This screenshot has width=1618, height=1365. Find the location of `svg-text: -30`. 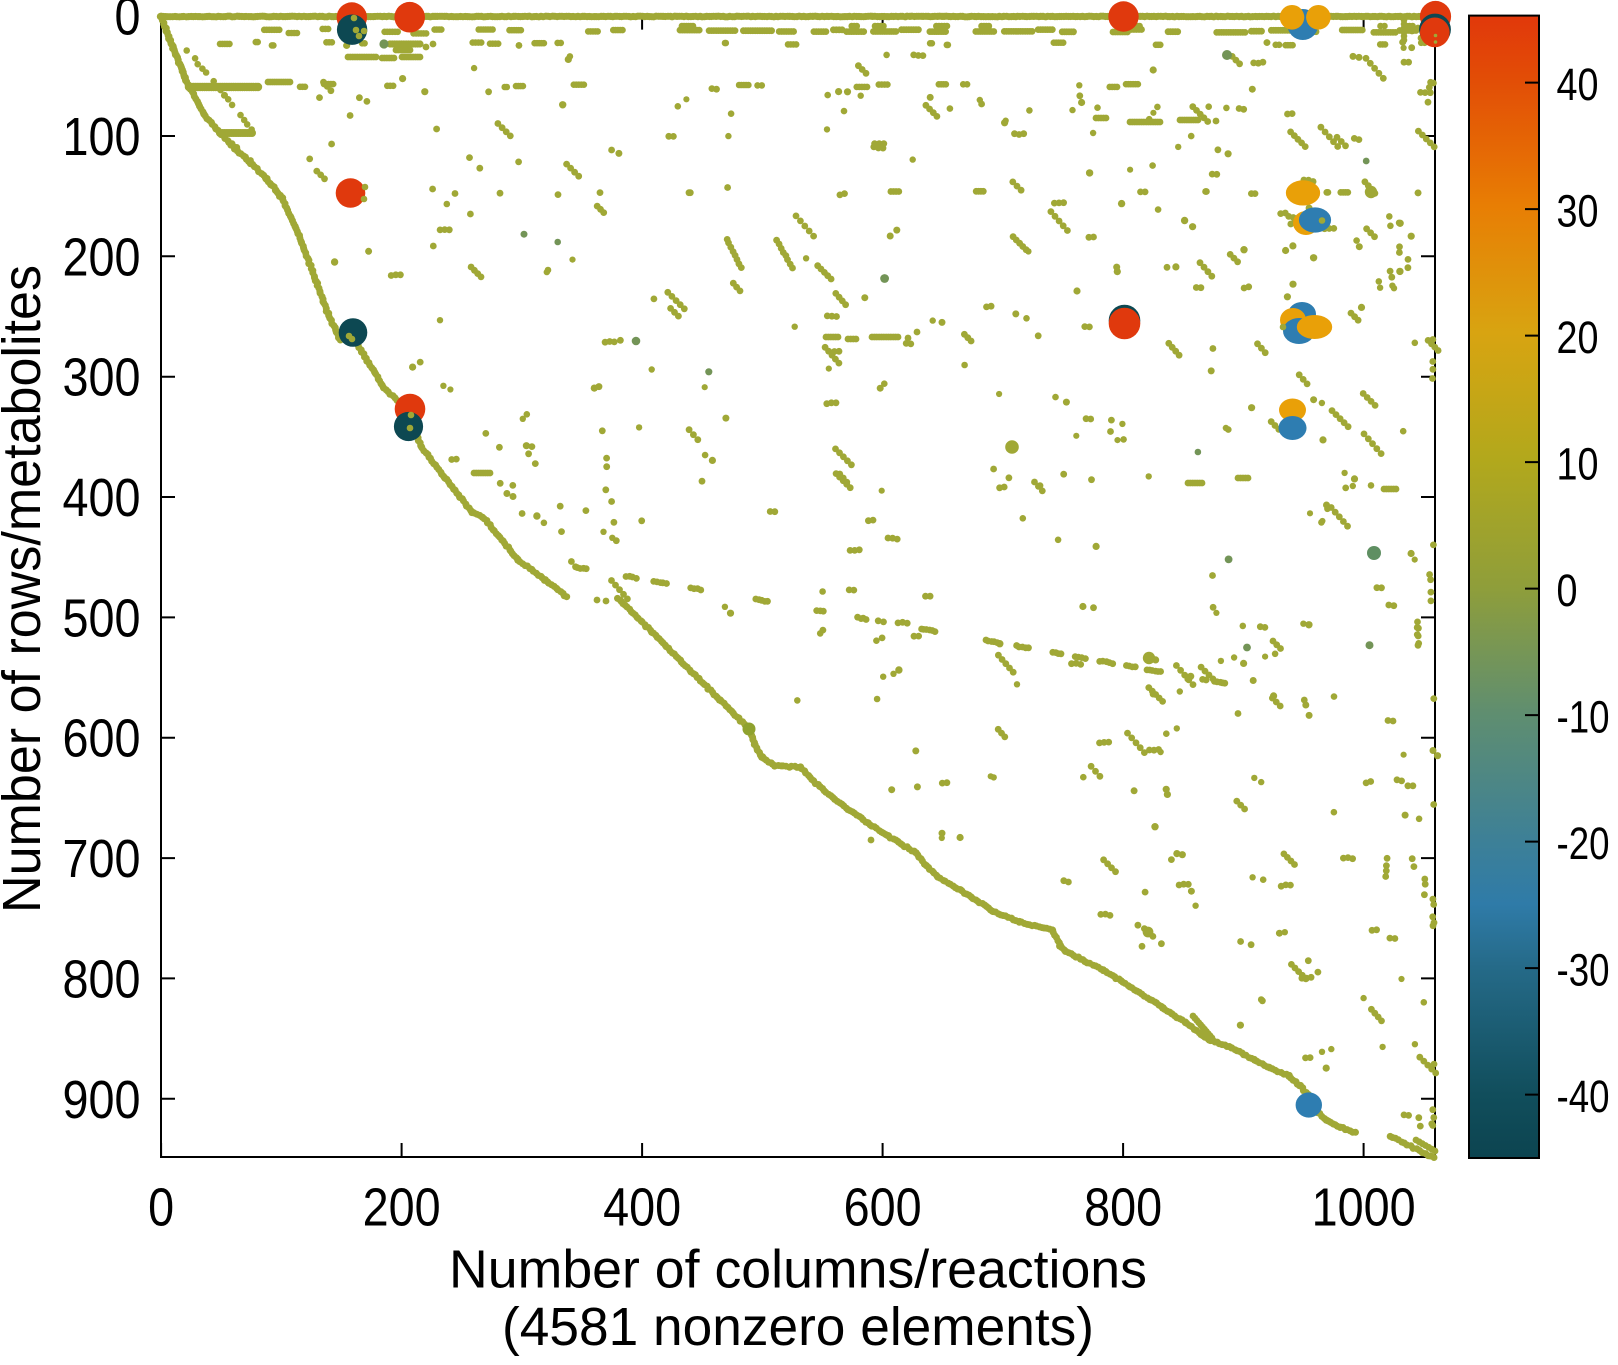

svg-text: -30 is located at coordinates (1583, 969).